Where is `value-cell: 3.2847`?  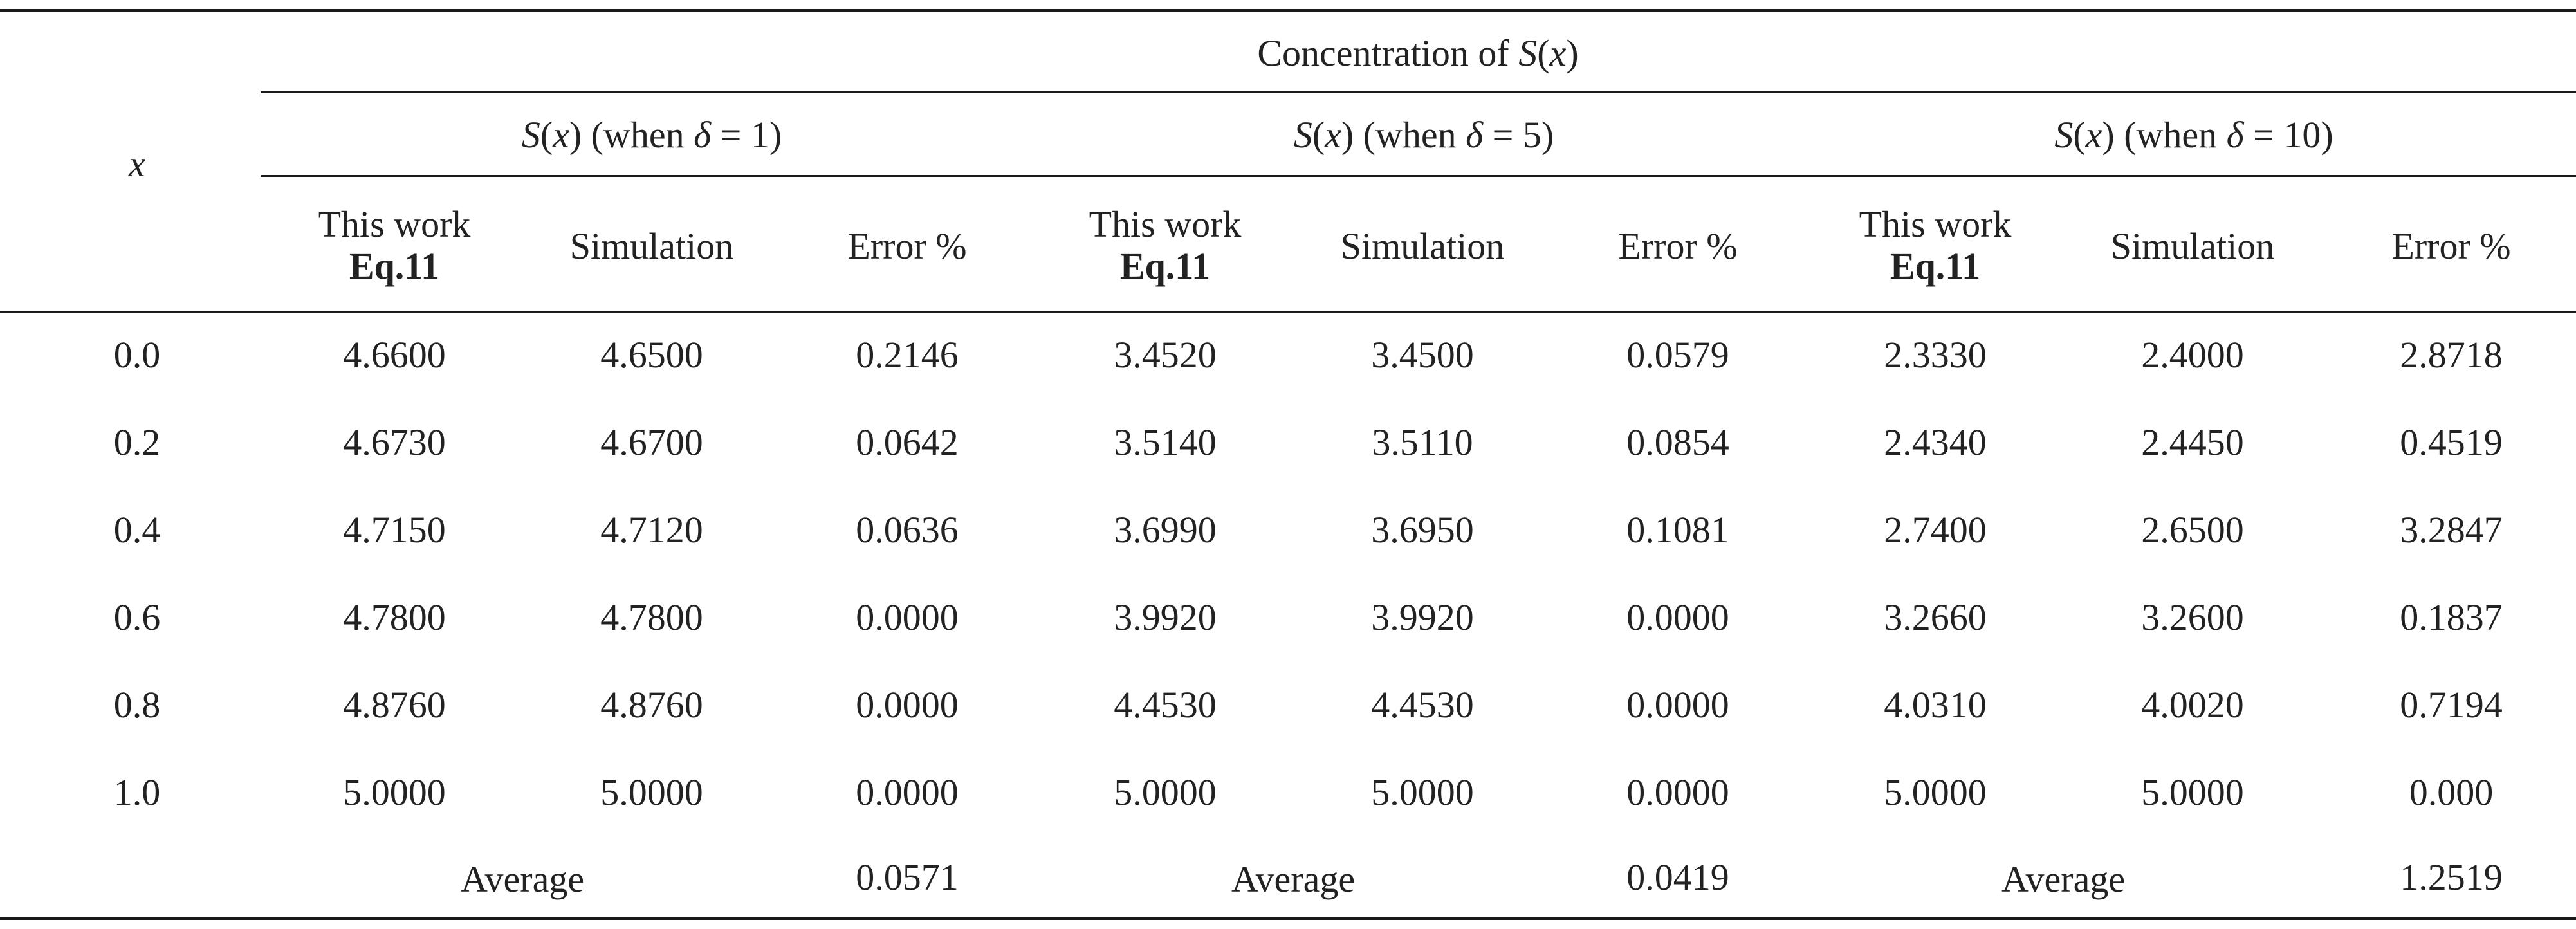 value-cell: 3.2847 is located at coordinates (2451, 530).